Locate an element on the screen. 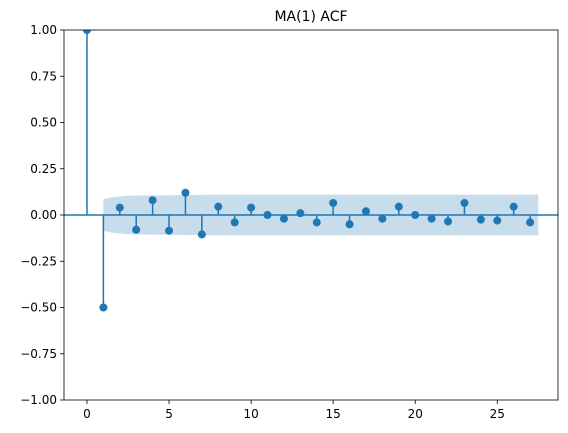 The image size is (568, 433). y-tick-label: 0.00 is located at coordinates (43, 215).